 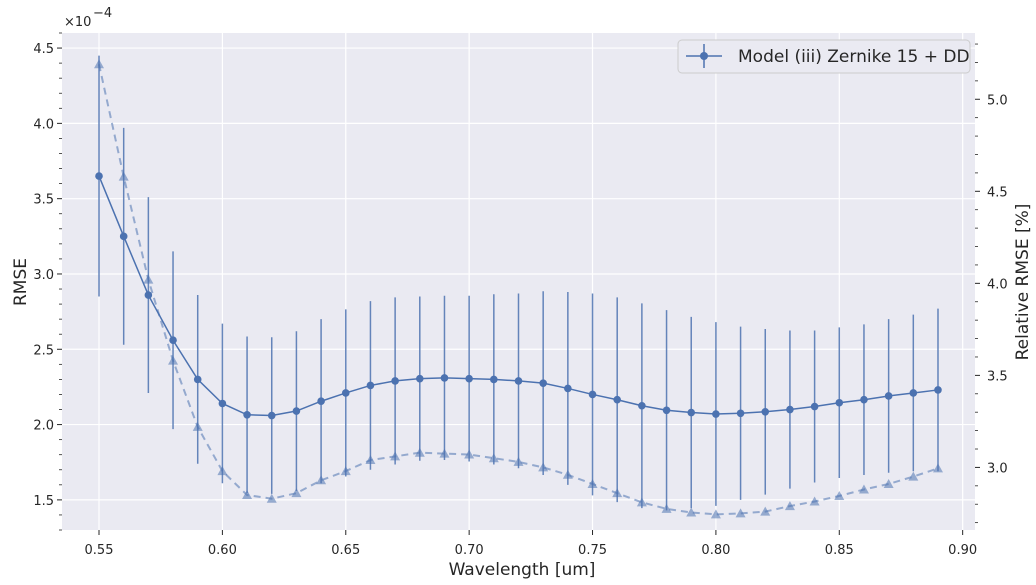 I want to click on y2-tick-label: 3.0, so click(x=997, y=468).